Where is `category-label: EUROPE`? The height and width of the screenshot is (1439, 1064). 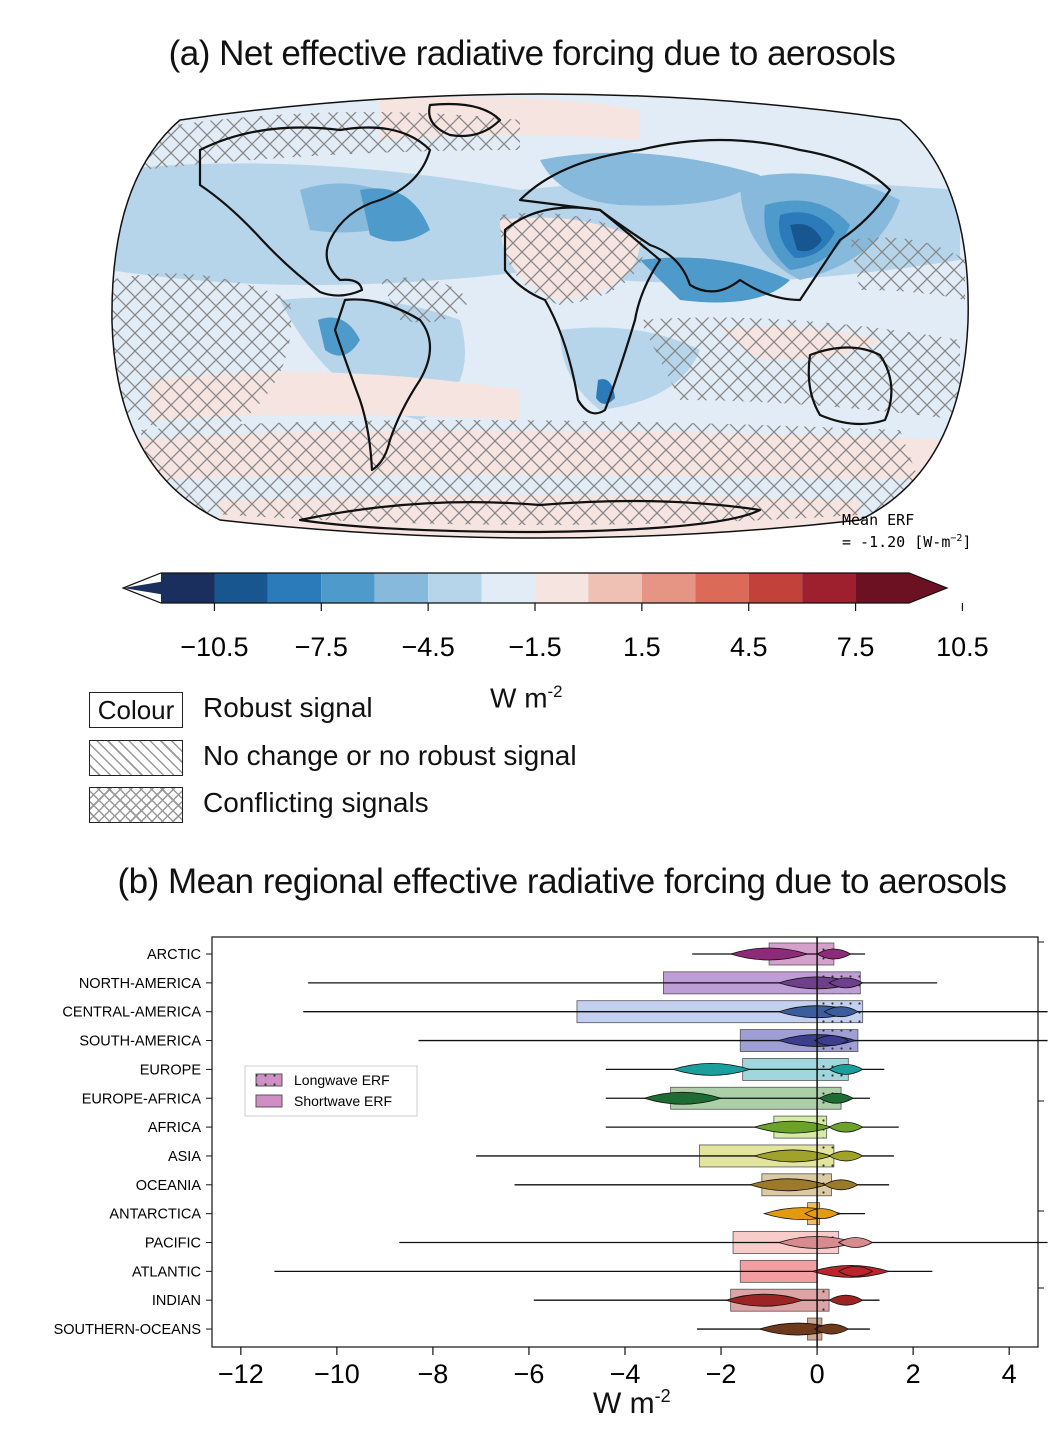
category-label: EUROPE is located at coordinates (171, 1070).